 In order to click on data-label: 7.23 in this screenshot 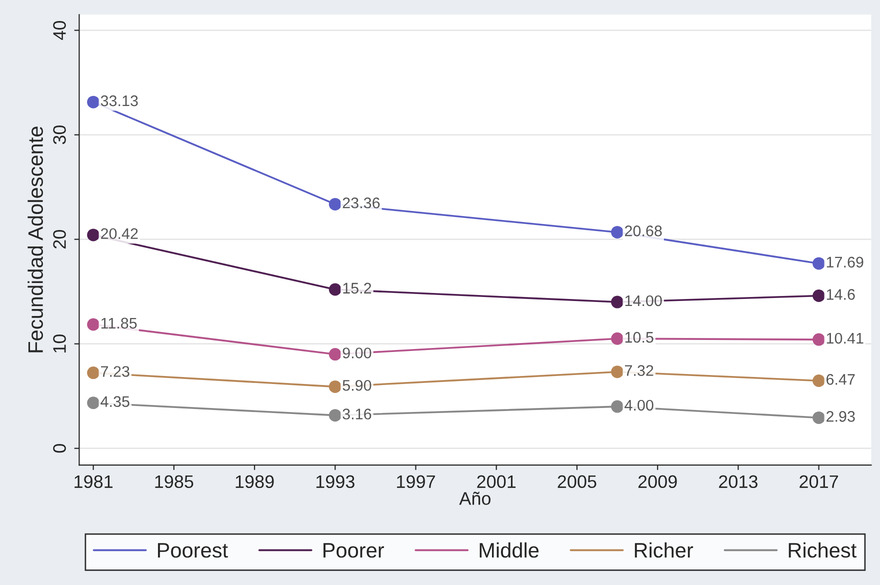, I will do `click(115, 371)`.